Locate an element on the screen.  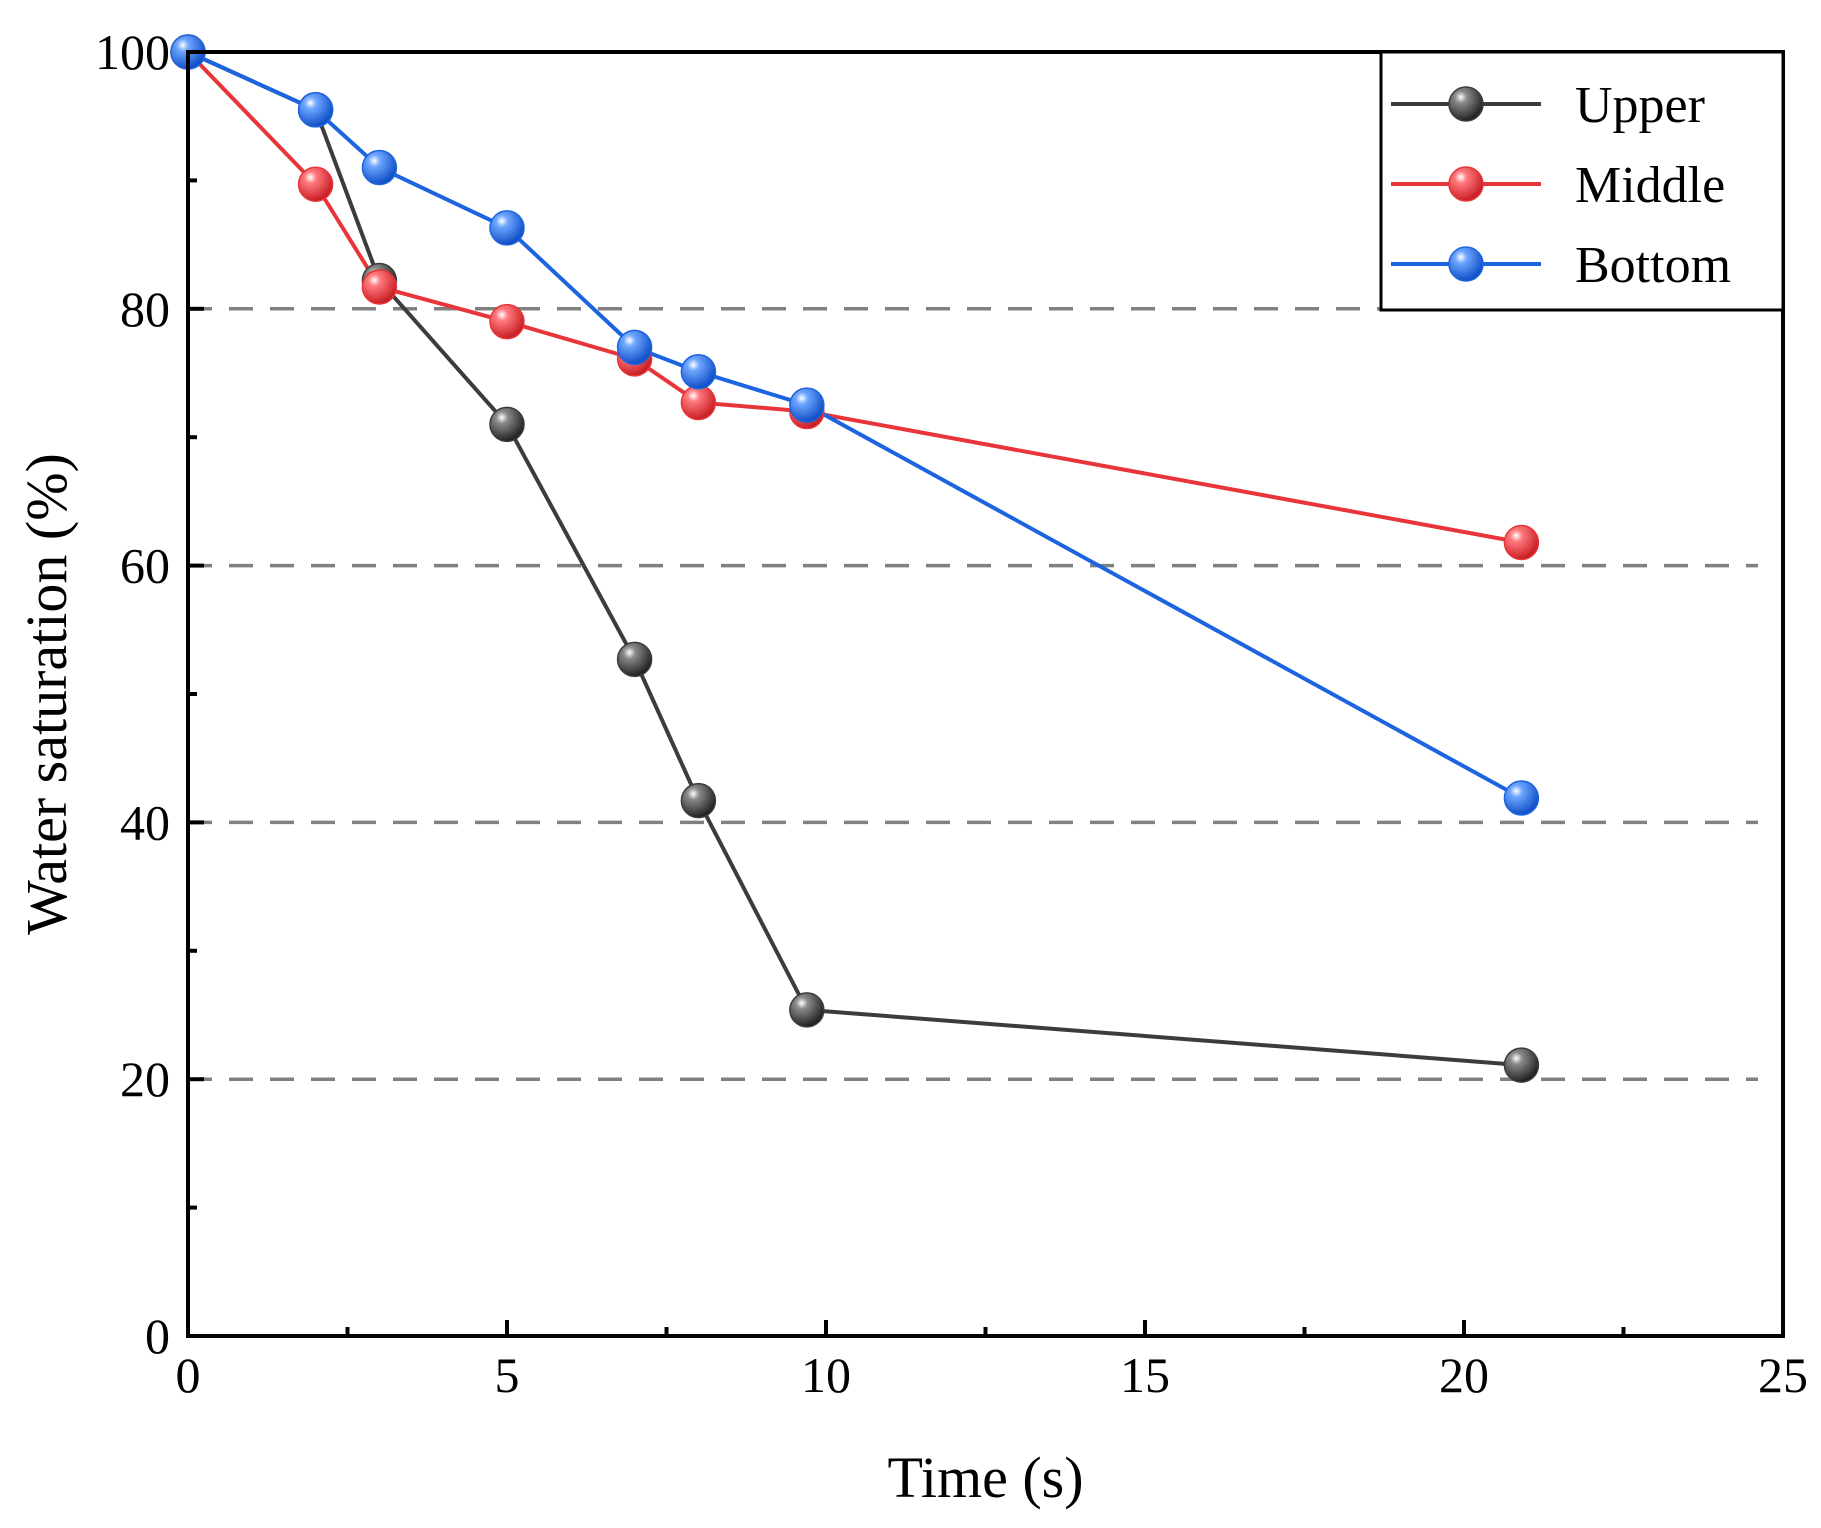
legend-marker-bottom is located at coordinates (1466, 264).